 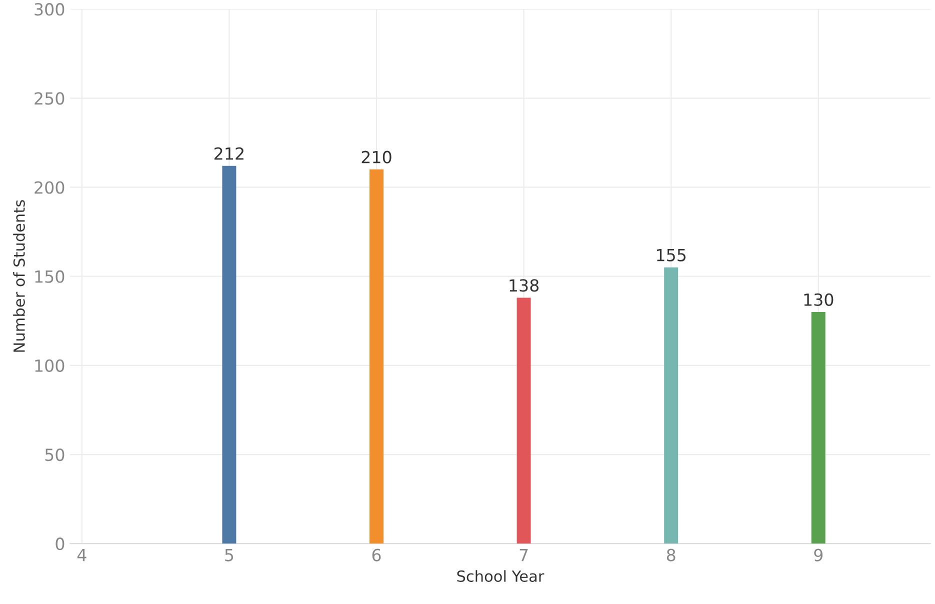 I want to click on x-tick-label: 7, so click(x=524, y=555).